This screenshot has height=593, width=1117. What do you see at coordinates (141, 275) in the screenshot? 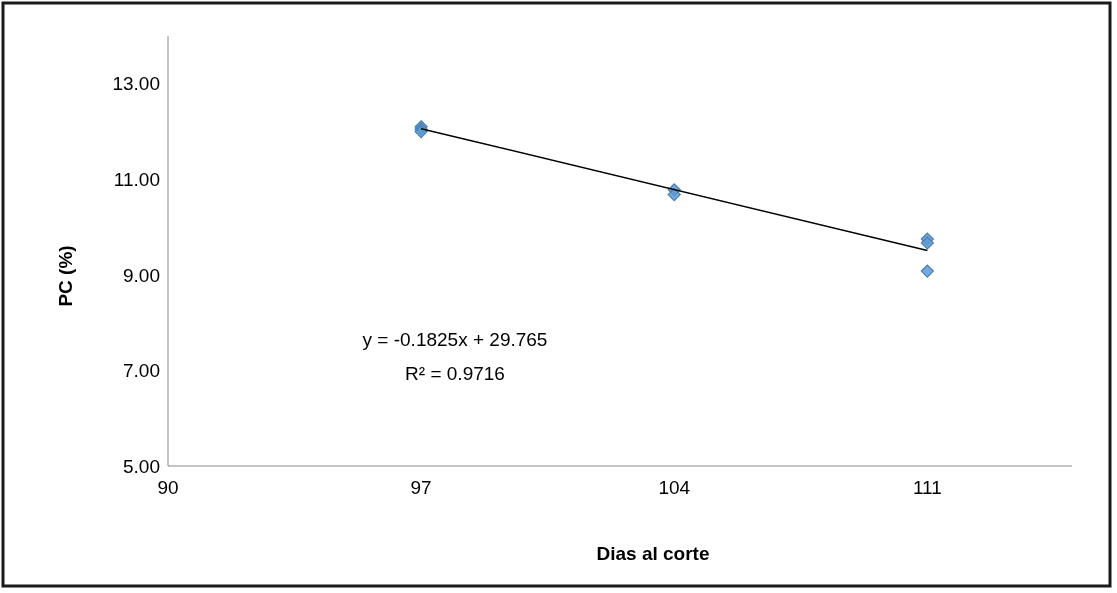
I see `y-tick-label: 9.00` at bounding box center [141, 275].